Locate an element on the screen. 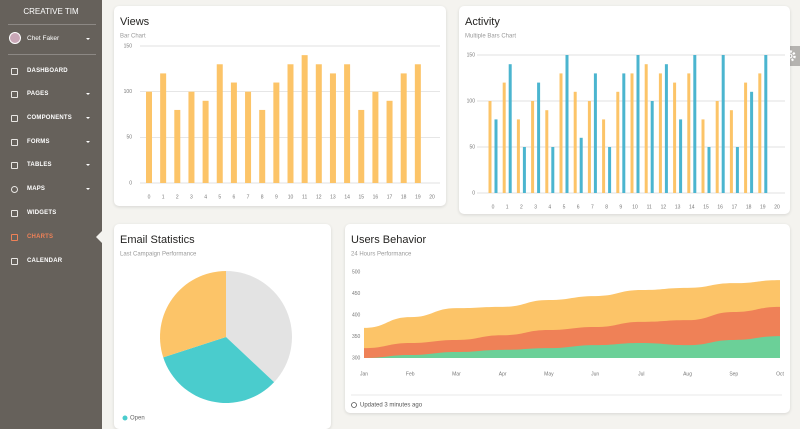 Image resolution: width=800 pixels, height=429 pixels. y-tick-label: 450 is located at coordinates (356, 294).